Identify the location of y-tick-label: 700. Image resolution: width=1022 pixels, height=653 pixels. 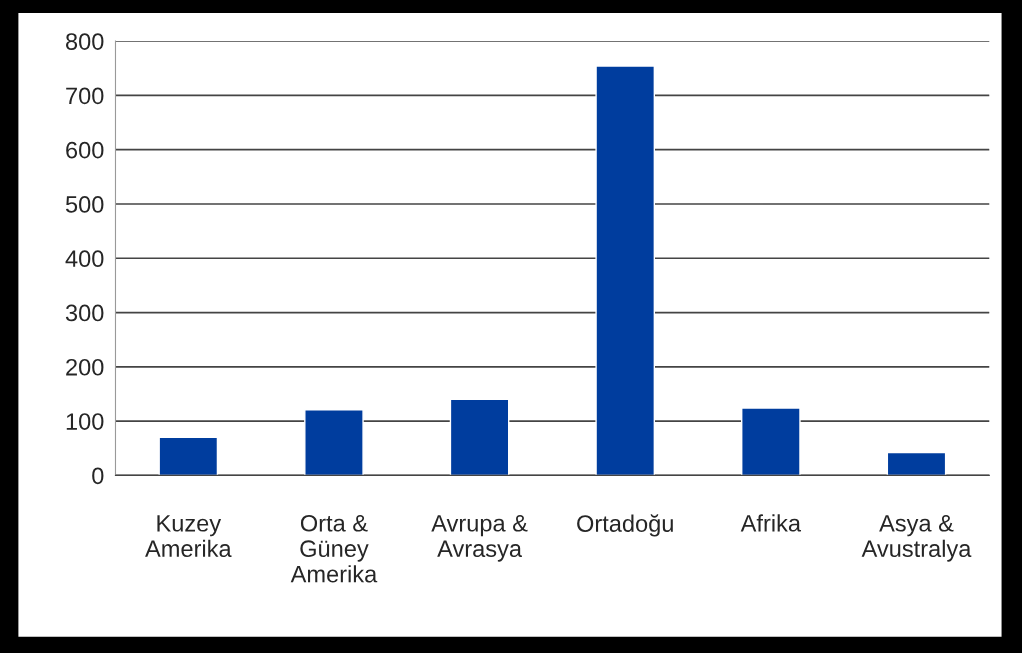
(85, 96).